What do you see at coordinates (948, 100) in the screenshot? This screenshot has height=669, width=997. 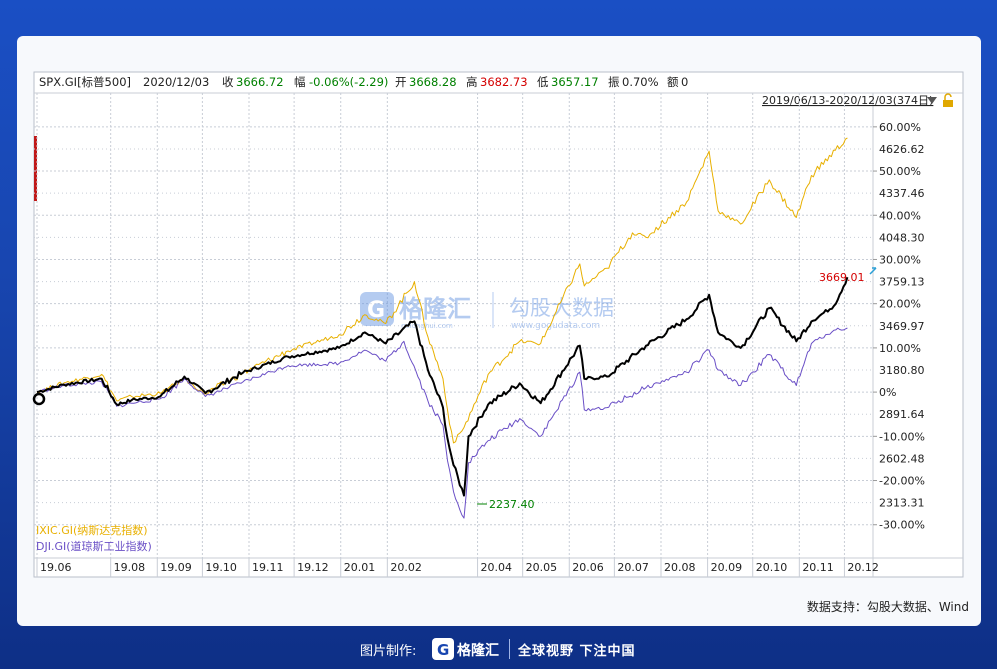 I see `lock-icon` at bounding box center [948, 100].